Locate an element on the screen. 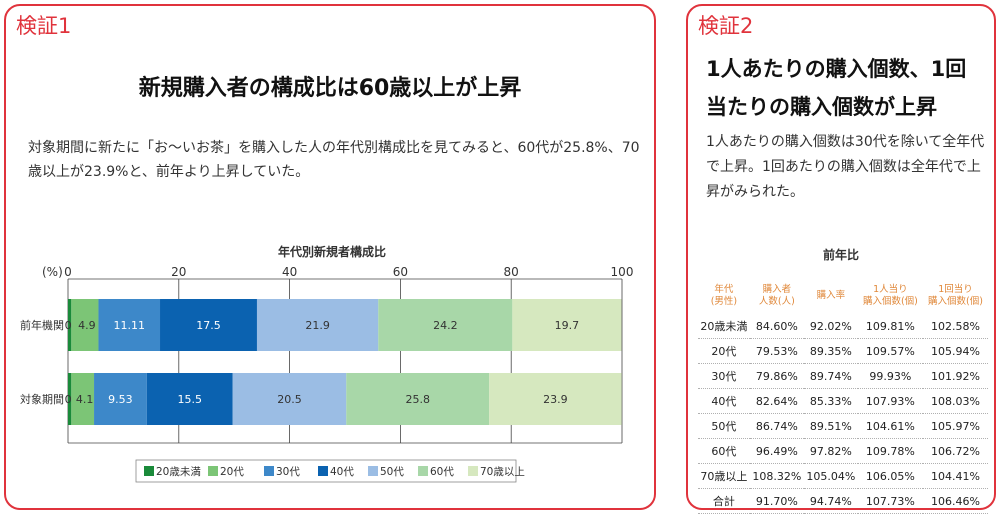 This screenshot has height=515, width=1000. table-cell: 107.73% is located at coordinates (890, 501).